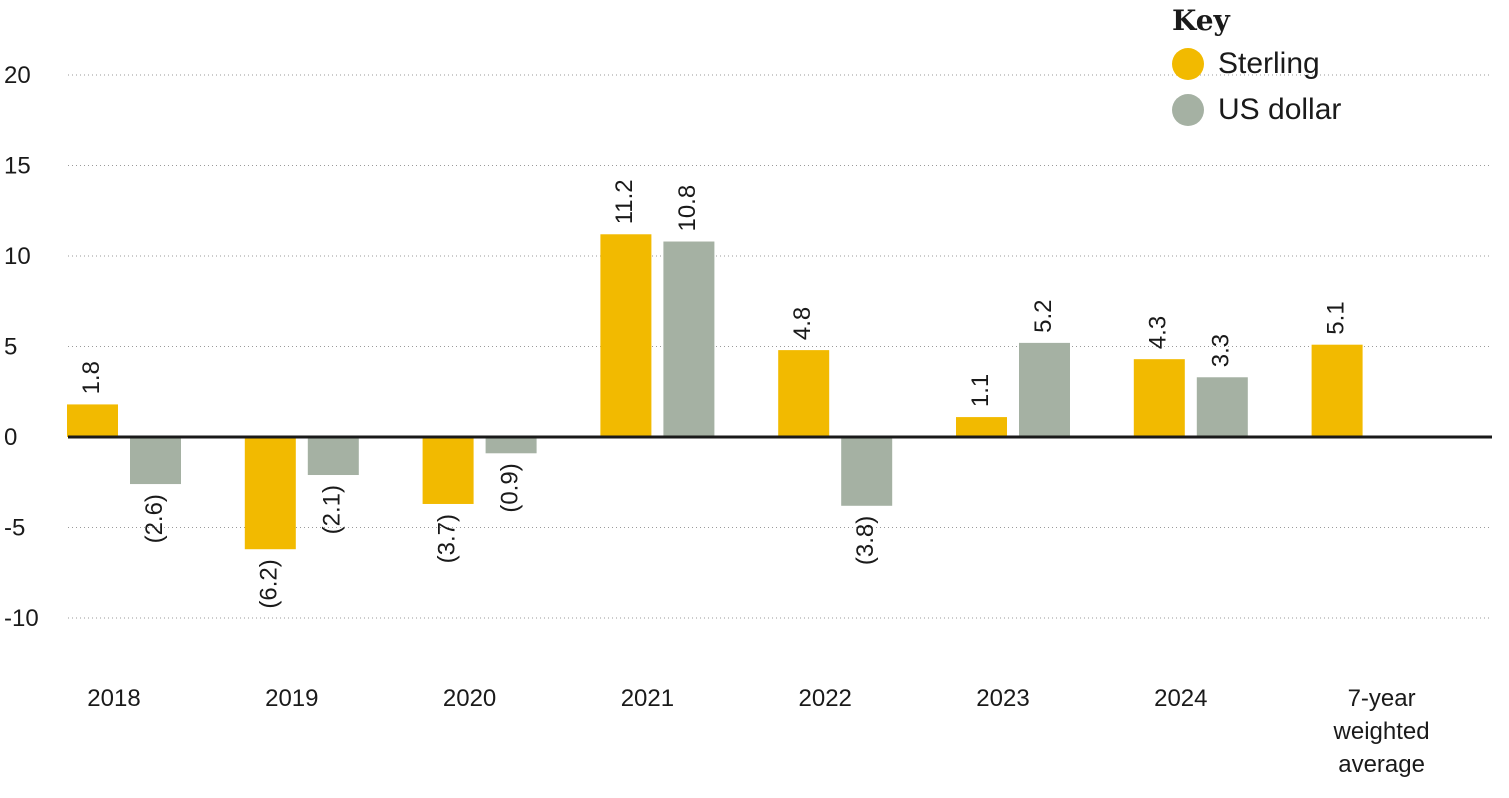 Image resolution: width=1509 pixels, height=798 pixels. I want to click on x-category-label: 2019, so click(291, 698).